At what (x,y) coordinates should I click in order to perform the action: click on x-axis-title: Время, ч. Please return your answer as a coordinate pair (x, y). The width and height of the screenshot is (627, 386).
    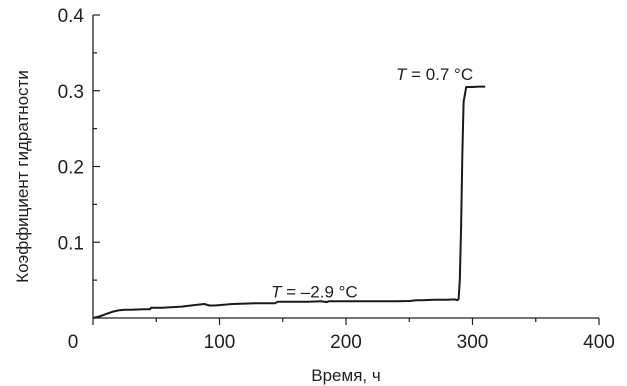
    Looking at the image, I should click on (345, 375).